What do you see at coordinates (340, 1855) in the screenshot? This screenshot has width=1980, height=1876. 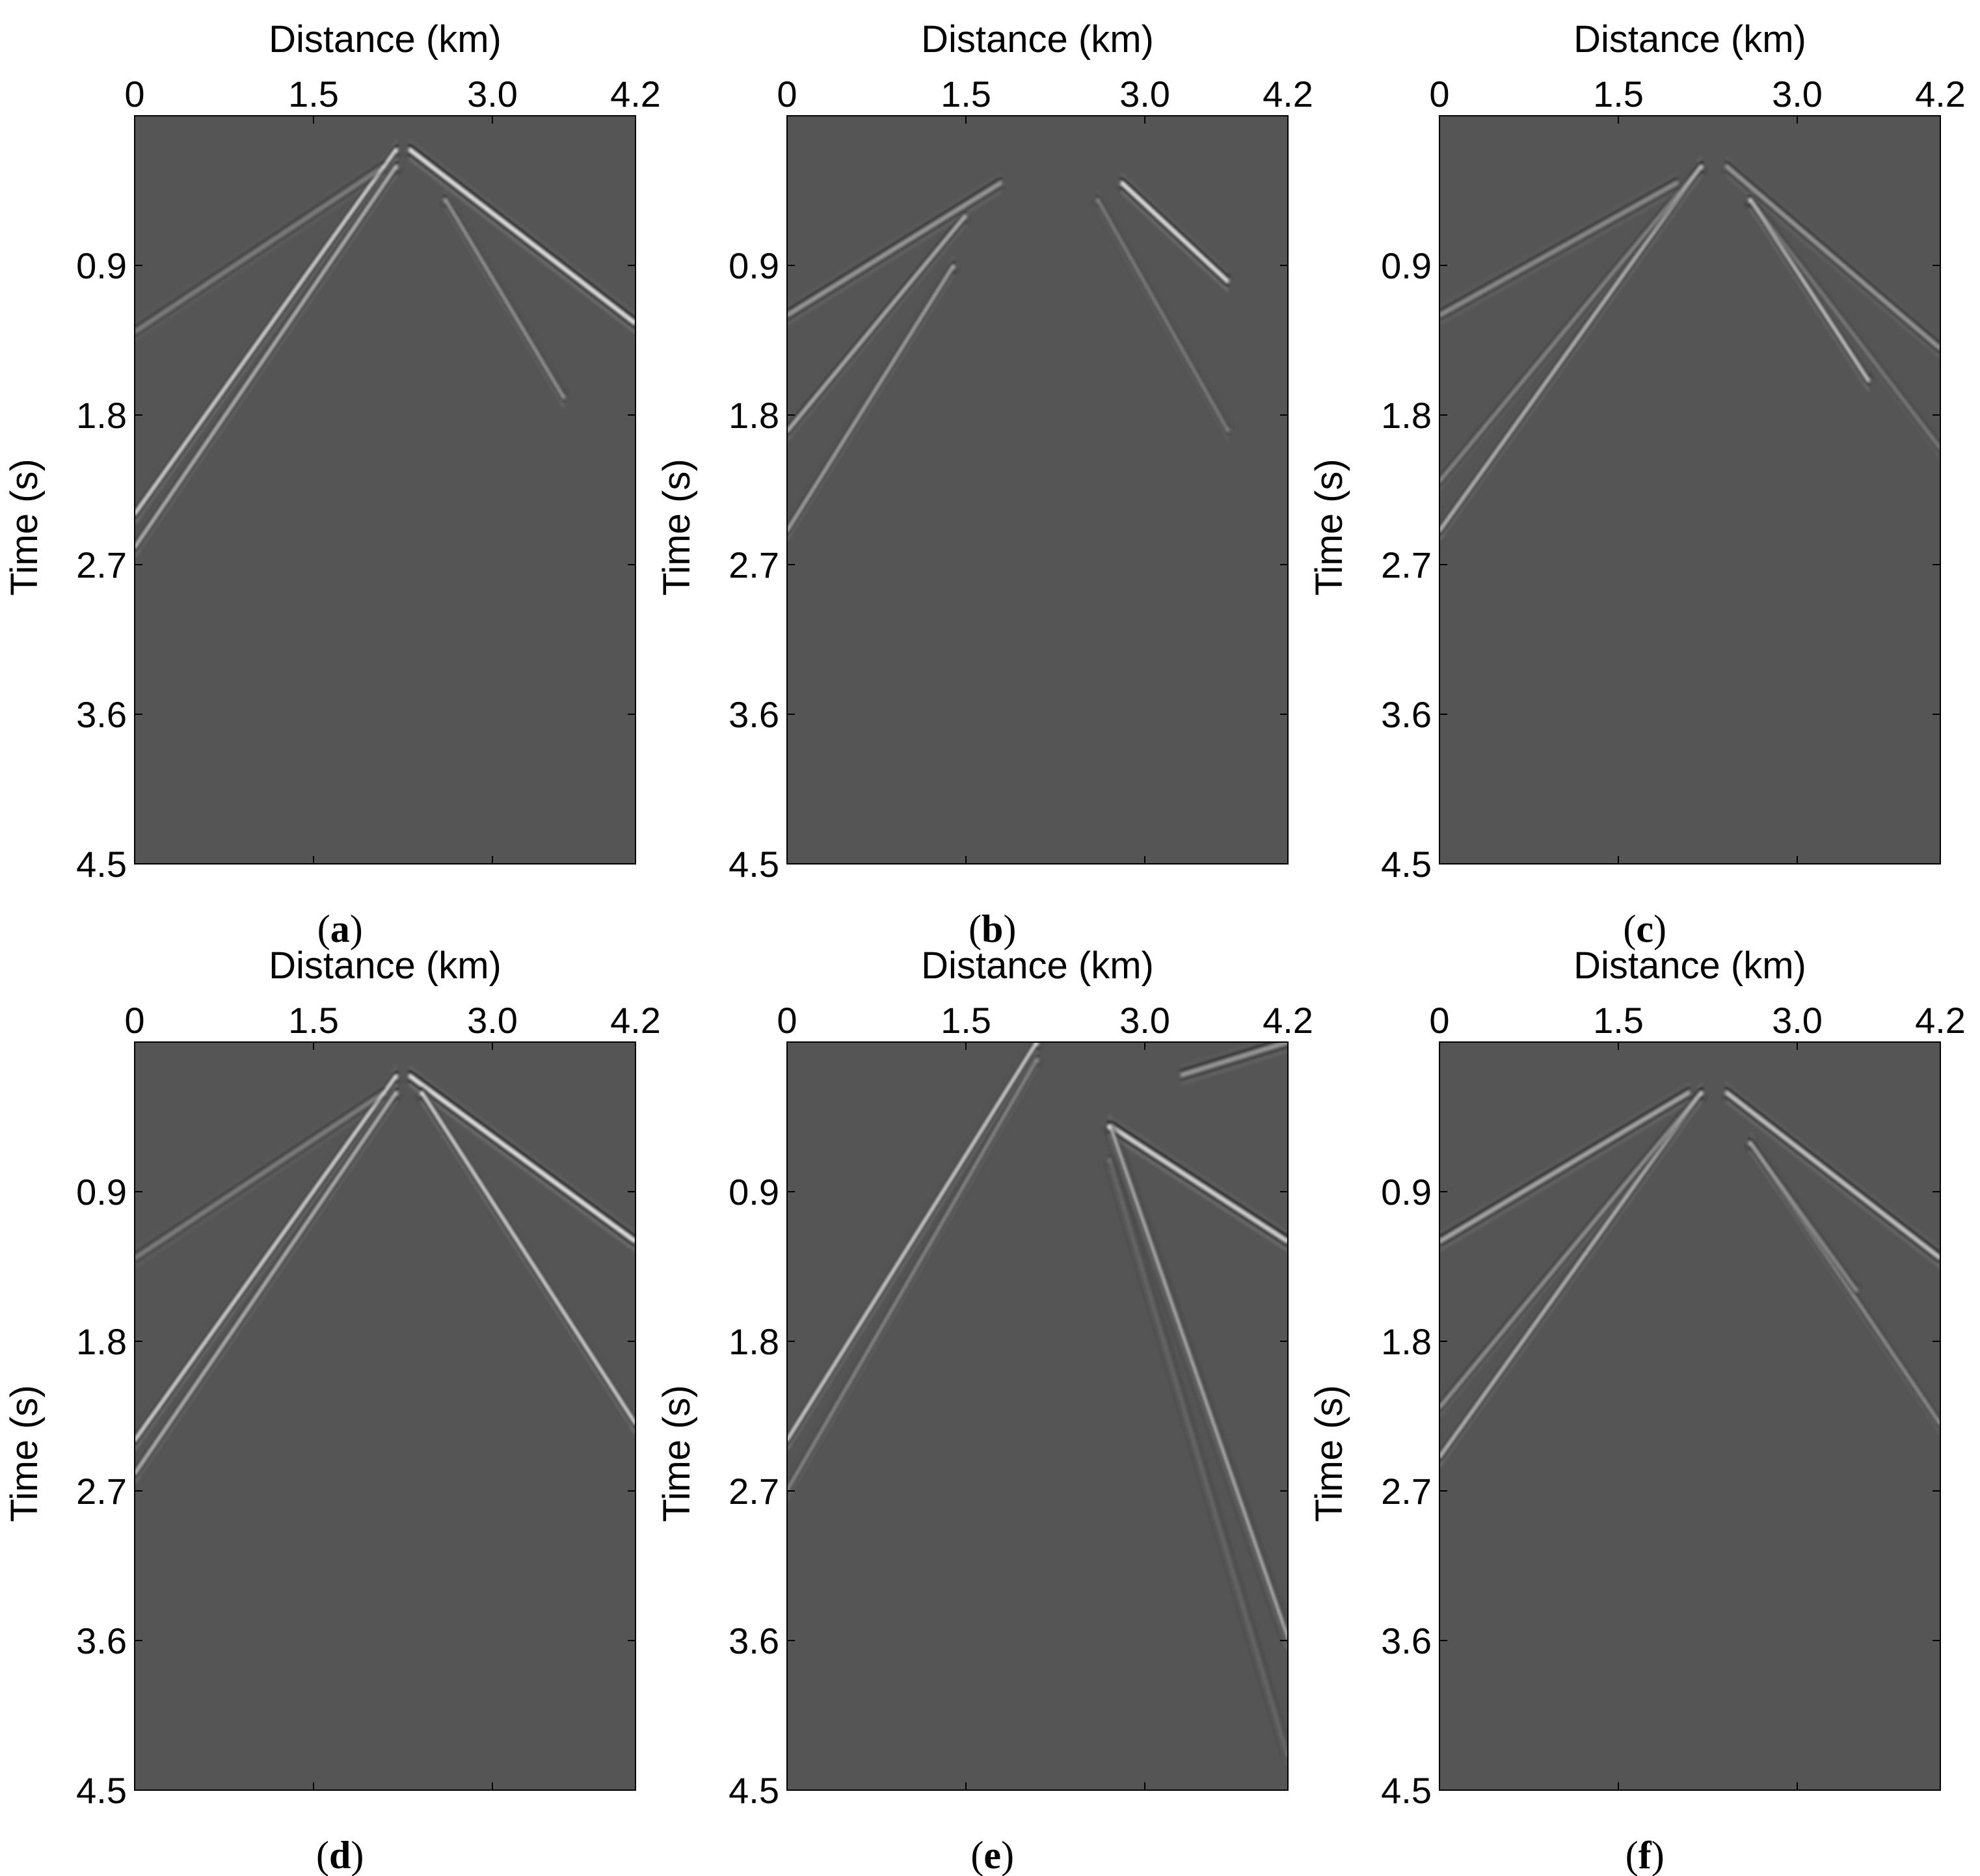 I see `panel-caption: (d)` at bounding box center [340, 1855].